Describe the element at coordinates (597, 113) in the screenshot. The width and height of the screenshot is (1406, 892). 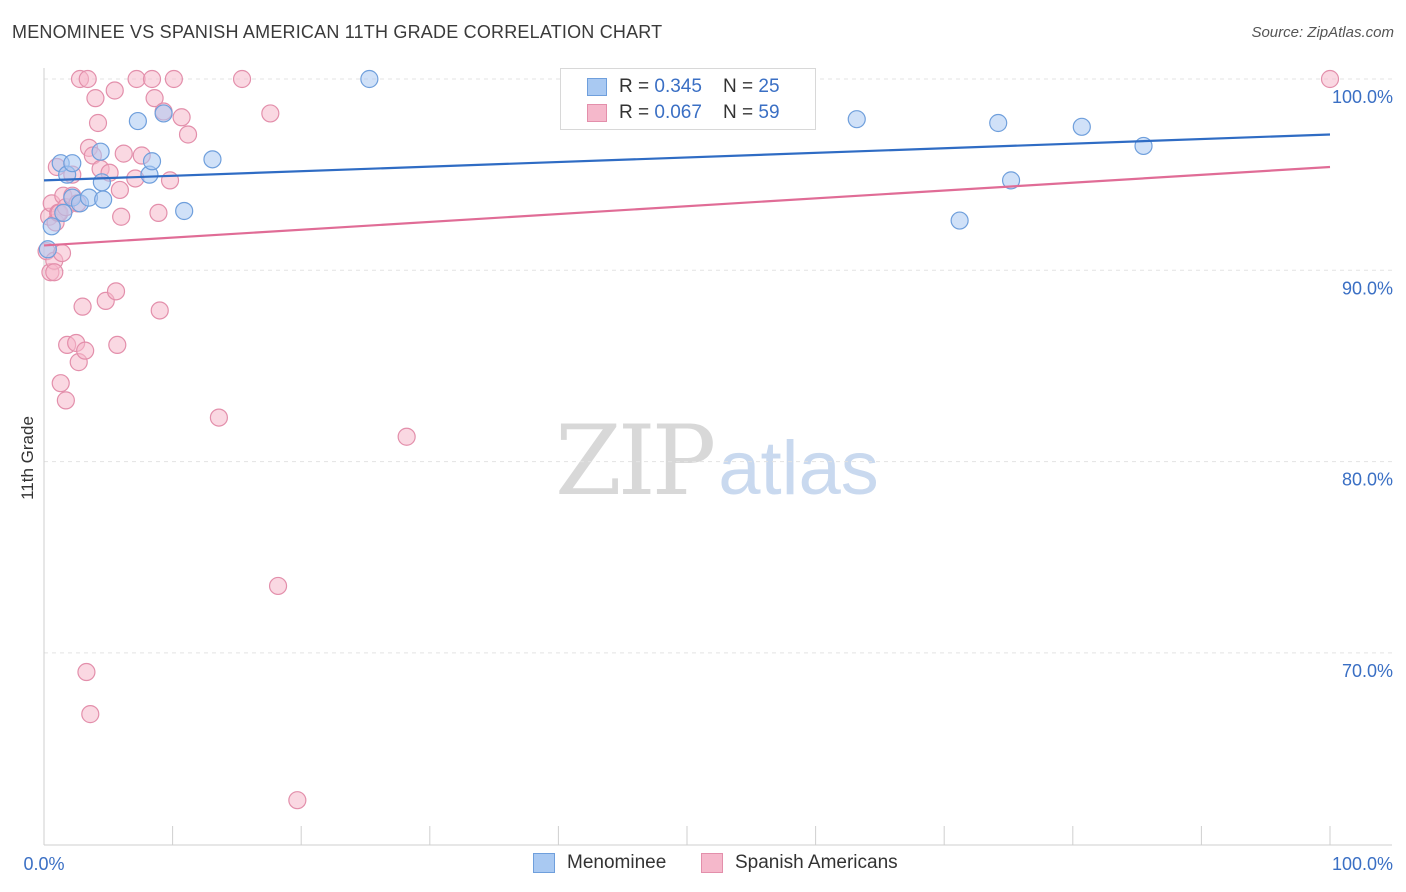
I see `spanish-swatch` at that location.